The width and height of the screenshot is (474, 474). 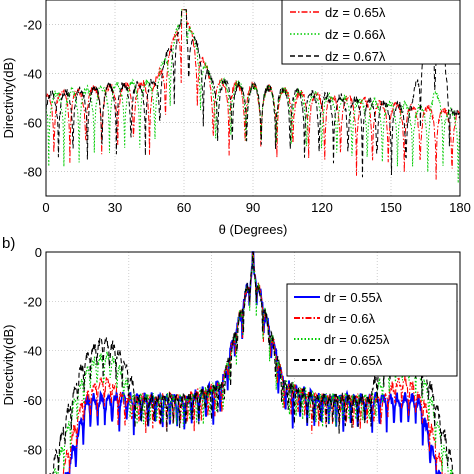 I want to click on legend-entries-b: dr = 0.55λ dr = 0.6λ dr = 0.625λ dr = 0.65λ, so click(x=342, y=329).